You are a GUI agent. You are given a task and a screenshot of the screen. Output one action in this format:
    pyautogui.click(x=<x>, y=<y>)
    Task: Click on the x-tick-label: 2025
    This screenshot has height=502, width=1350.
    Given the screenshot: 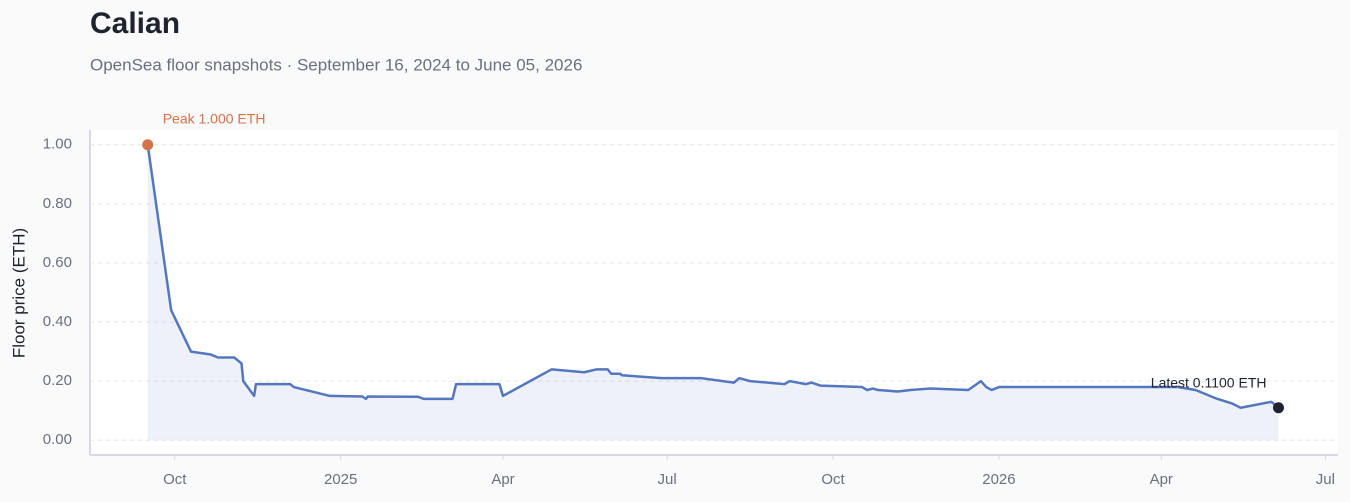 What is the action you would take?
    pyautogui.click(x=340, y=479)
    